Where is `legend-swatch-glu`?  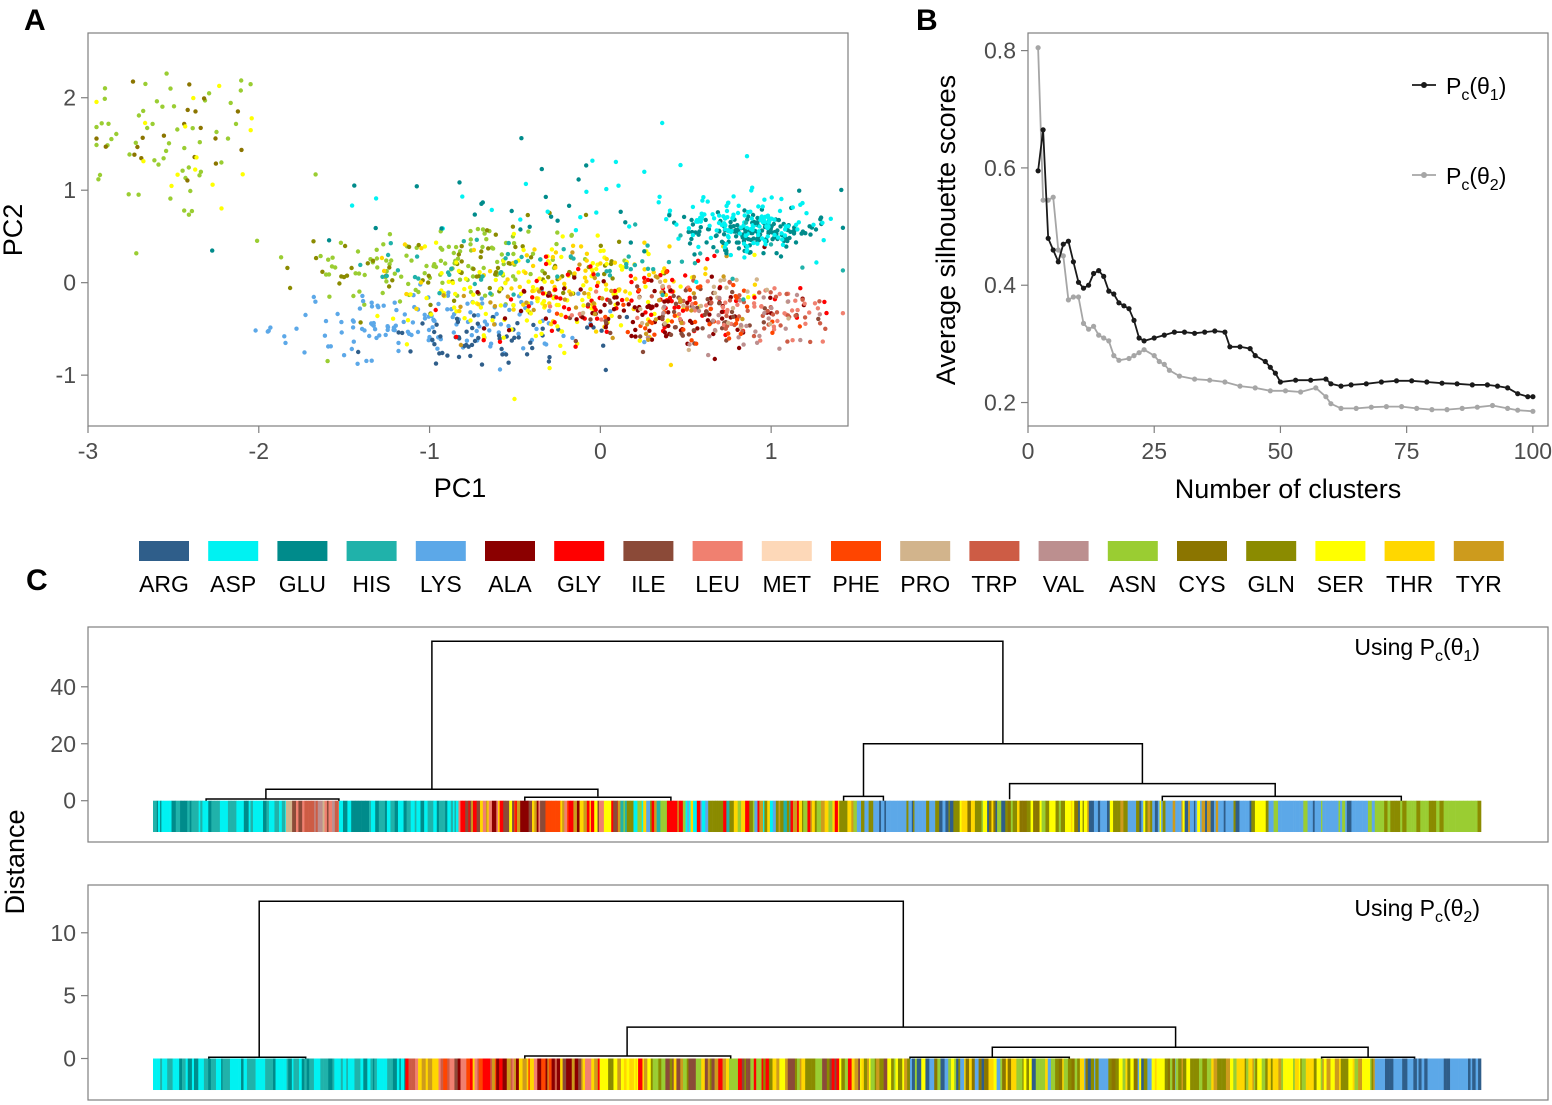
legend-swatch-glu is located at coordinates (302, 551).